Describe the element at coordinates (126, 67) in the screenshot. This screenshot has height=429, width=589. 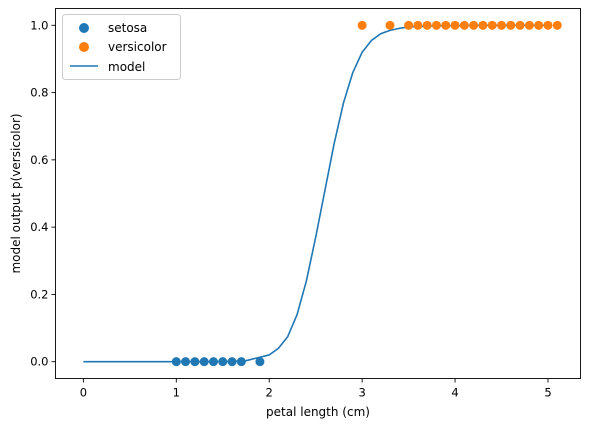
I see `legend-label-model: model` at that location.